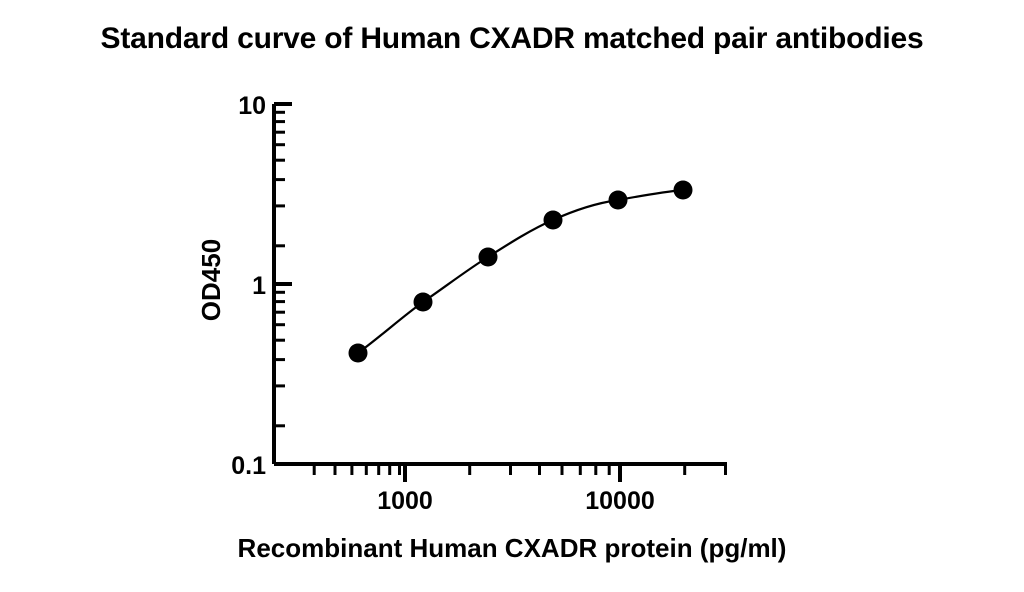 This screenshot has height=592, width=1024. Describe the element at coordinates (512, 548) in the screenshot. I see `x-axis-title: Recombinant Human CXADR protein (pg/ml)` at that location.